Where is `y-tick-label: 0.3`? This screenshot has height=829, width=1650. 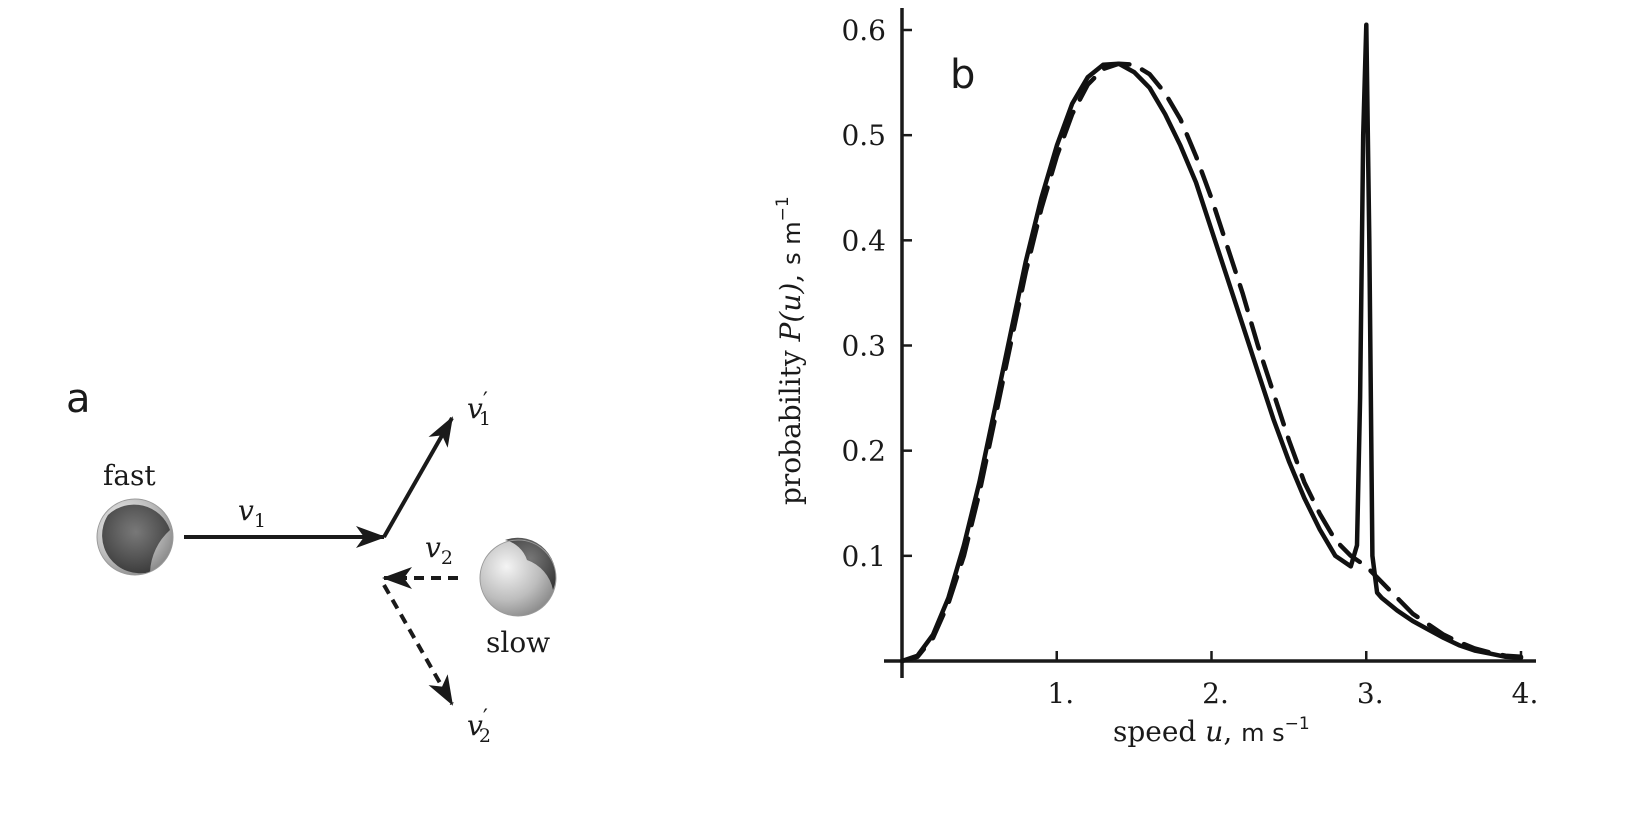 y-tick-label: 0.3 is located at coordinates (863, 346).